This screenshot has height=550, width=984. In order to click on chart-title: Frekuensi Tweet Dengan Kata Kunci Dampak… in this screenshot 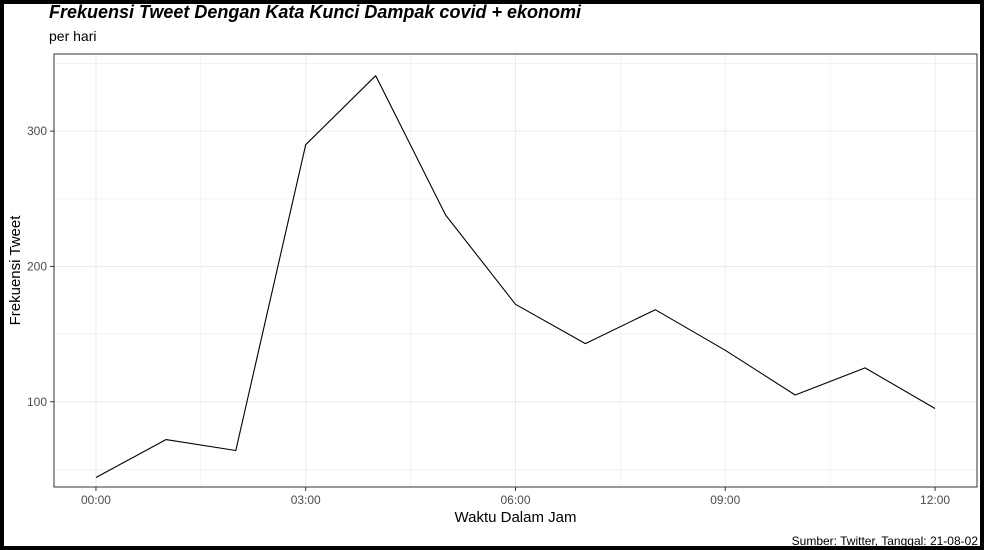, I will do `click(315, 12)`.